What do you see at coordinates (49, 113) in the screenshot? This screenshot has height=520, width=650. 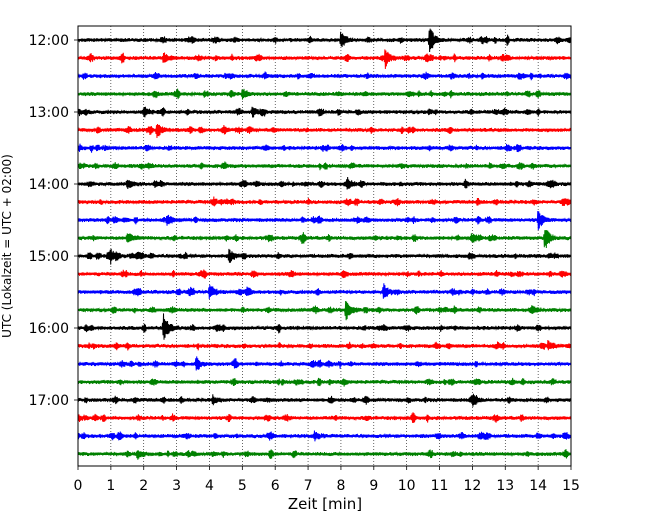 I see `y-tick-label-1: 13:00` at bounding box center [49, 113].